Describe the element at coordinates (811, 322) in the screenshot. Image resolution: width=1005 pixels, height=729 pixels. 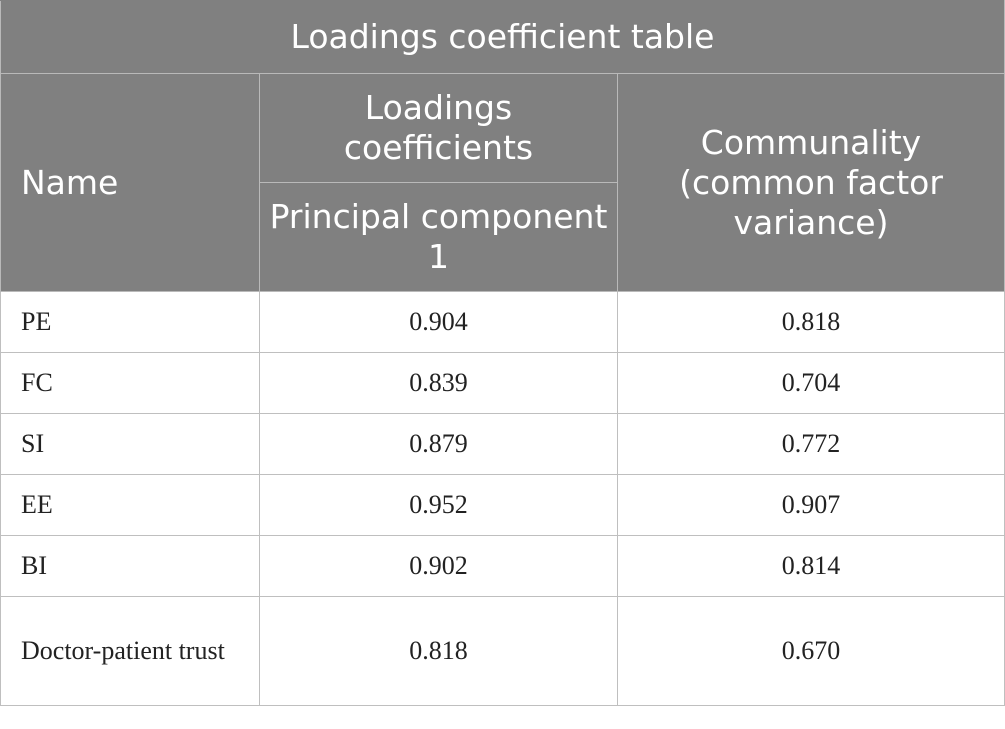
I see `row-communality: 0.818` at that location.